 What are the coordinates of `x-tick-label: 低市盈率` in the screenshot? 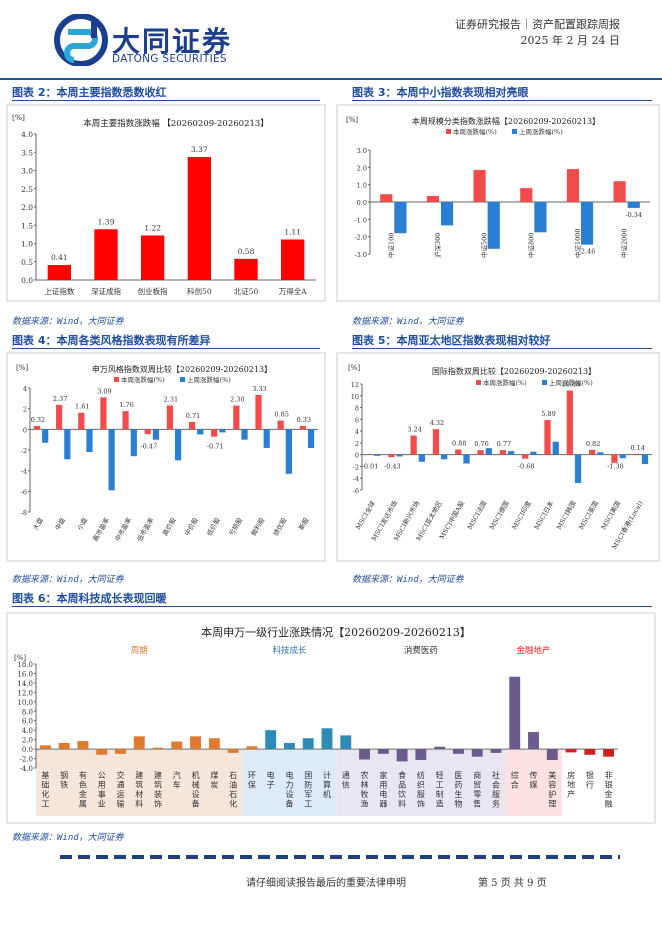 It's located at (145, 528).